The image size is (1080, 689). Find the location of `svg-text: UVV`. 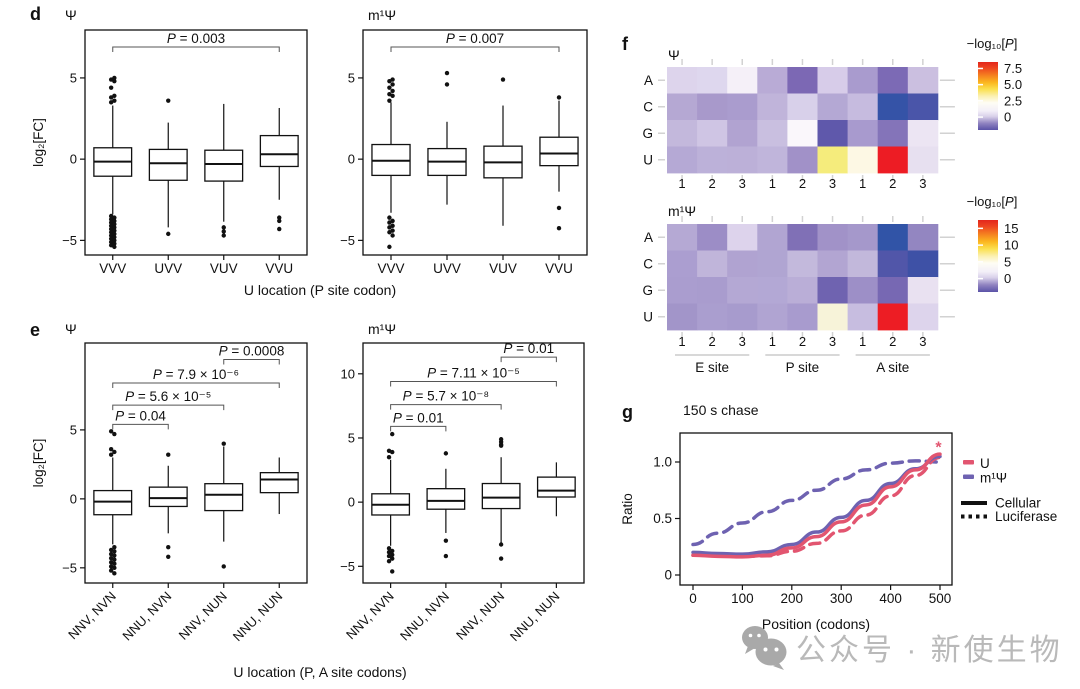

svg-text: UVV is located at coordinates (447, 268).